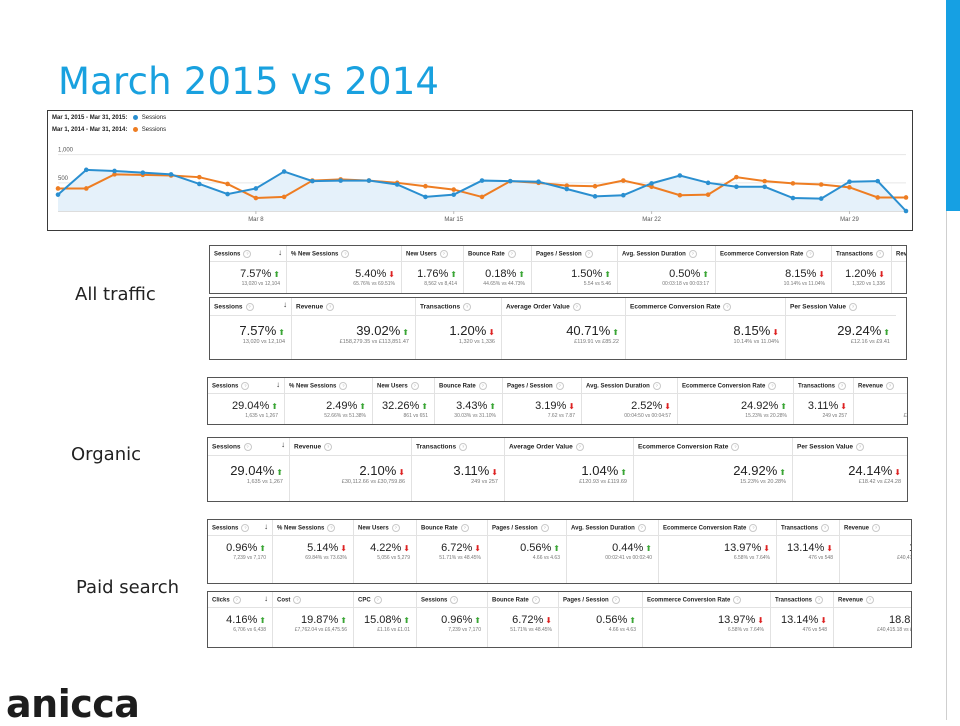  I want to click on metric-header: Cost?, so click(313, 600).